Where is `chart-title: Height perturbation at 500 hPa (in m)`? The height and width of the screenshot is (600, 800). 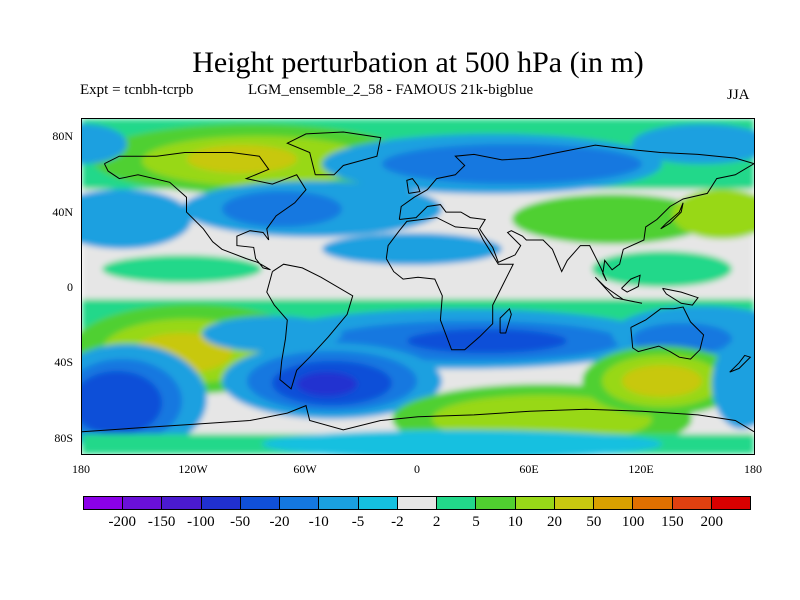
chart-title: Height perturbation at 500 hPa (in m) is located at coordinates (418, 62).